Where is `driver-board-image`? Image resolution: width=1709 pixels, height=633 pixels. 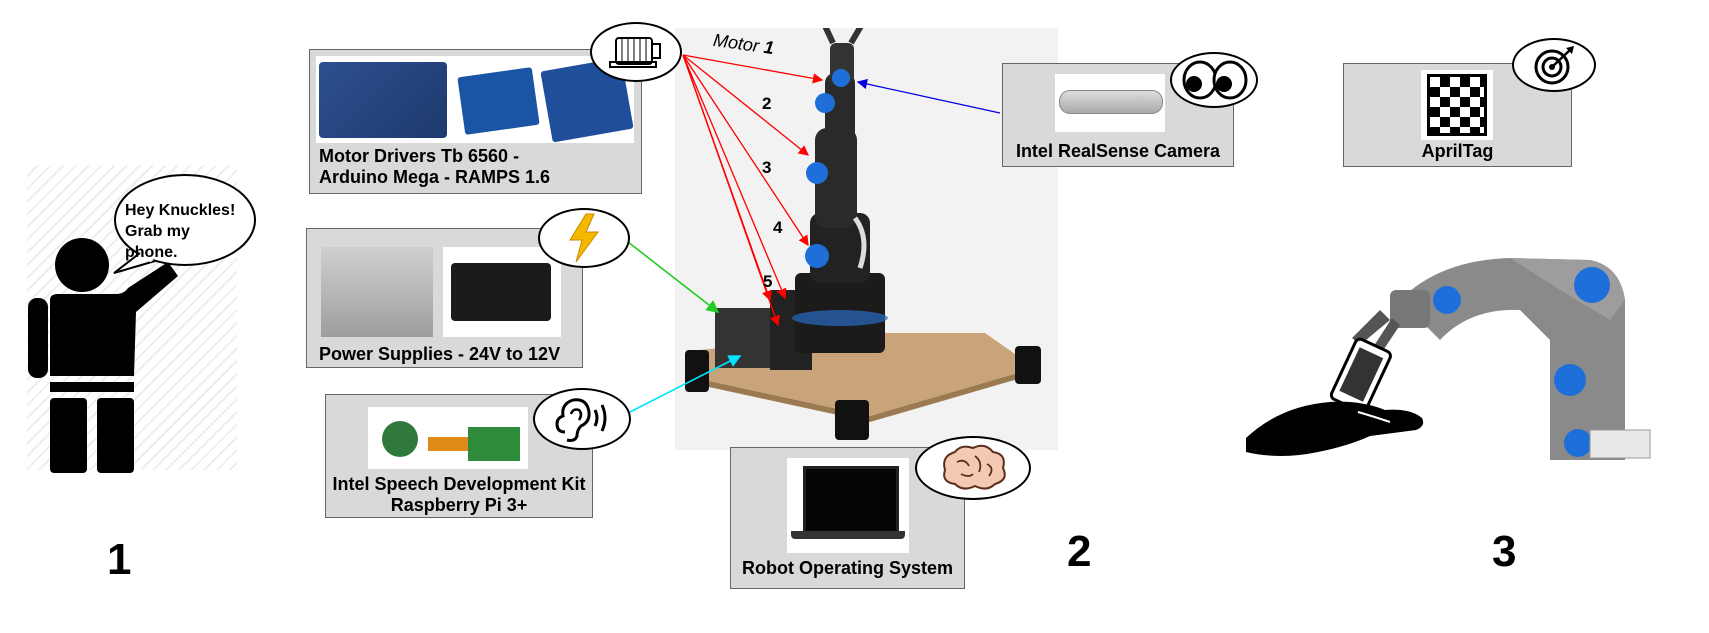 driver-board-image is located at coordinates (383, 100).